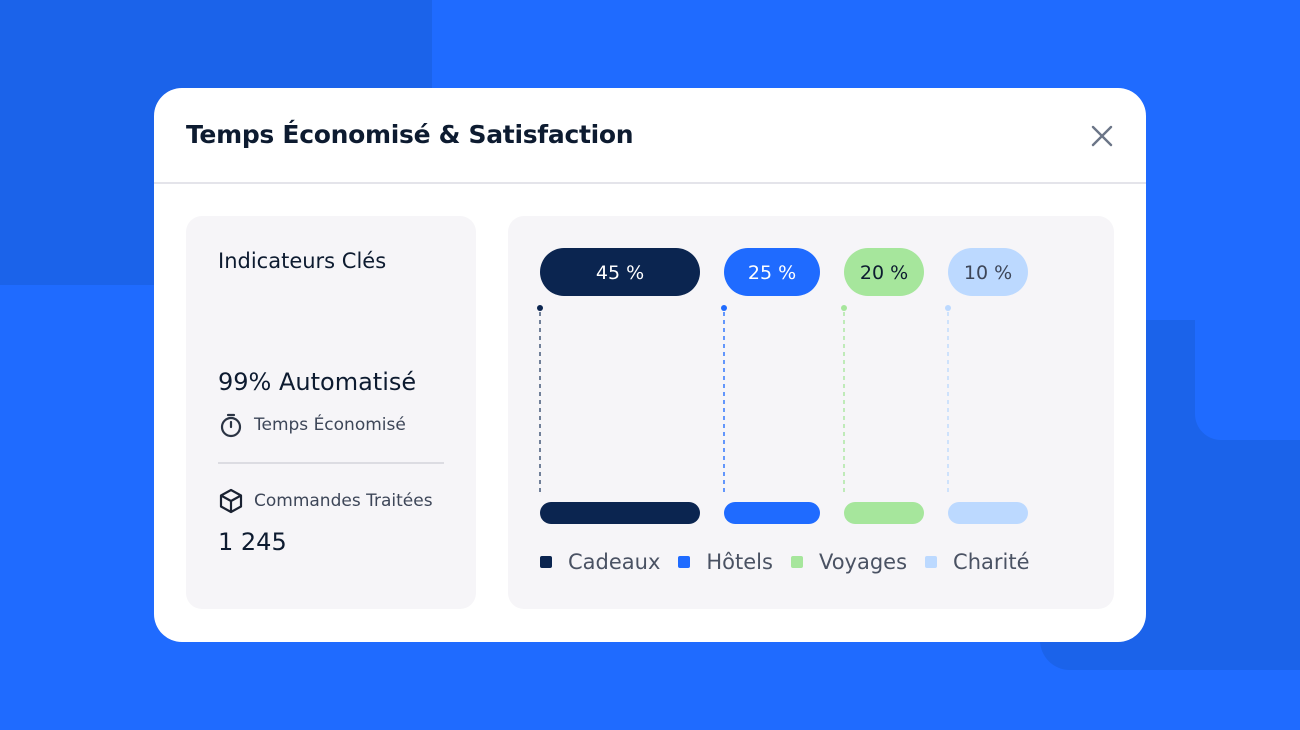 The height and width of the screenshot is (730, 1300). What do you see at coordinates (882, 386) in the screenshot?
I see `chart-column-voyages: 20 %` at bounding box center [882, 386].